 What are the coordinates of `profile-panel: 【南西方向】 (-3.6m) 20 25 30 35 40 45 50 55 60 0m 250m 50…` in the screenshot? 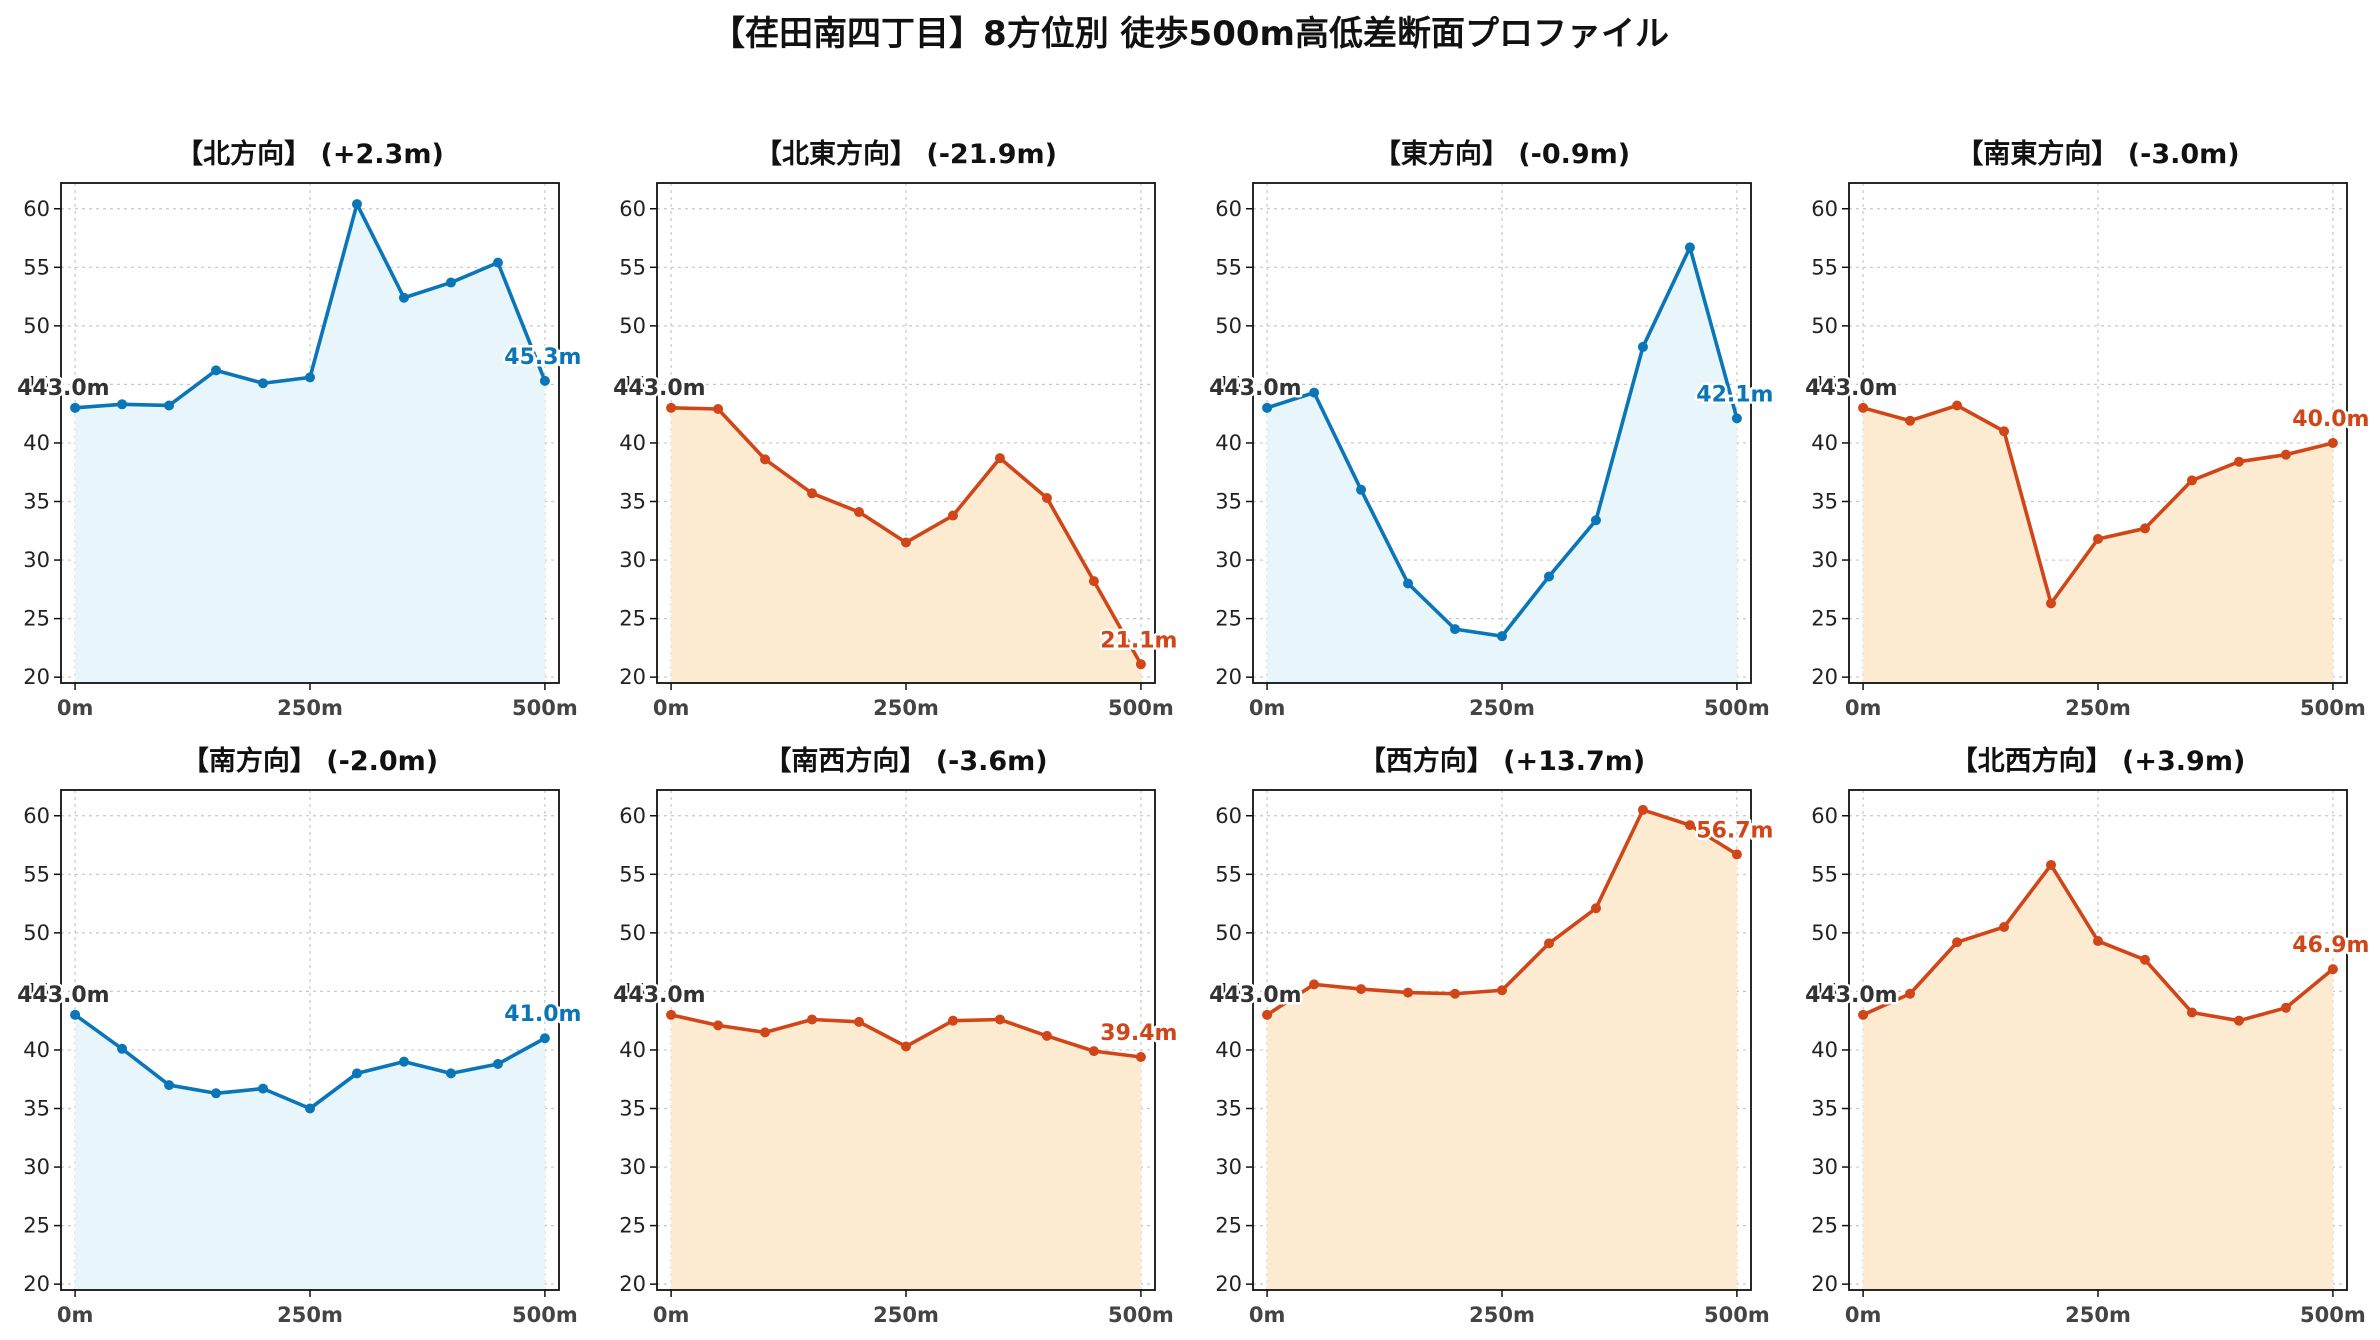 It's located at (895, 1036).